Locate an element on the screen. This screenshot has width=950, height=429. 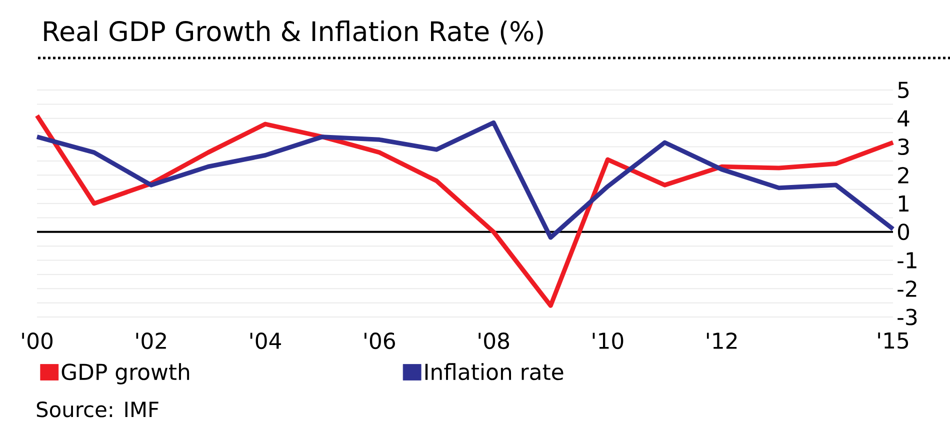
chart-title: Real GDP Growth & Inflation Rate (%) is located at coordinates (293, 32).